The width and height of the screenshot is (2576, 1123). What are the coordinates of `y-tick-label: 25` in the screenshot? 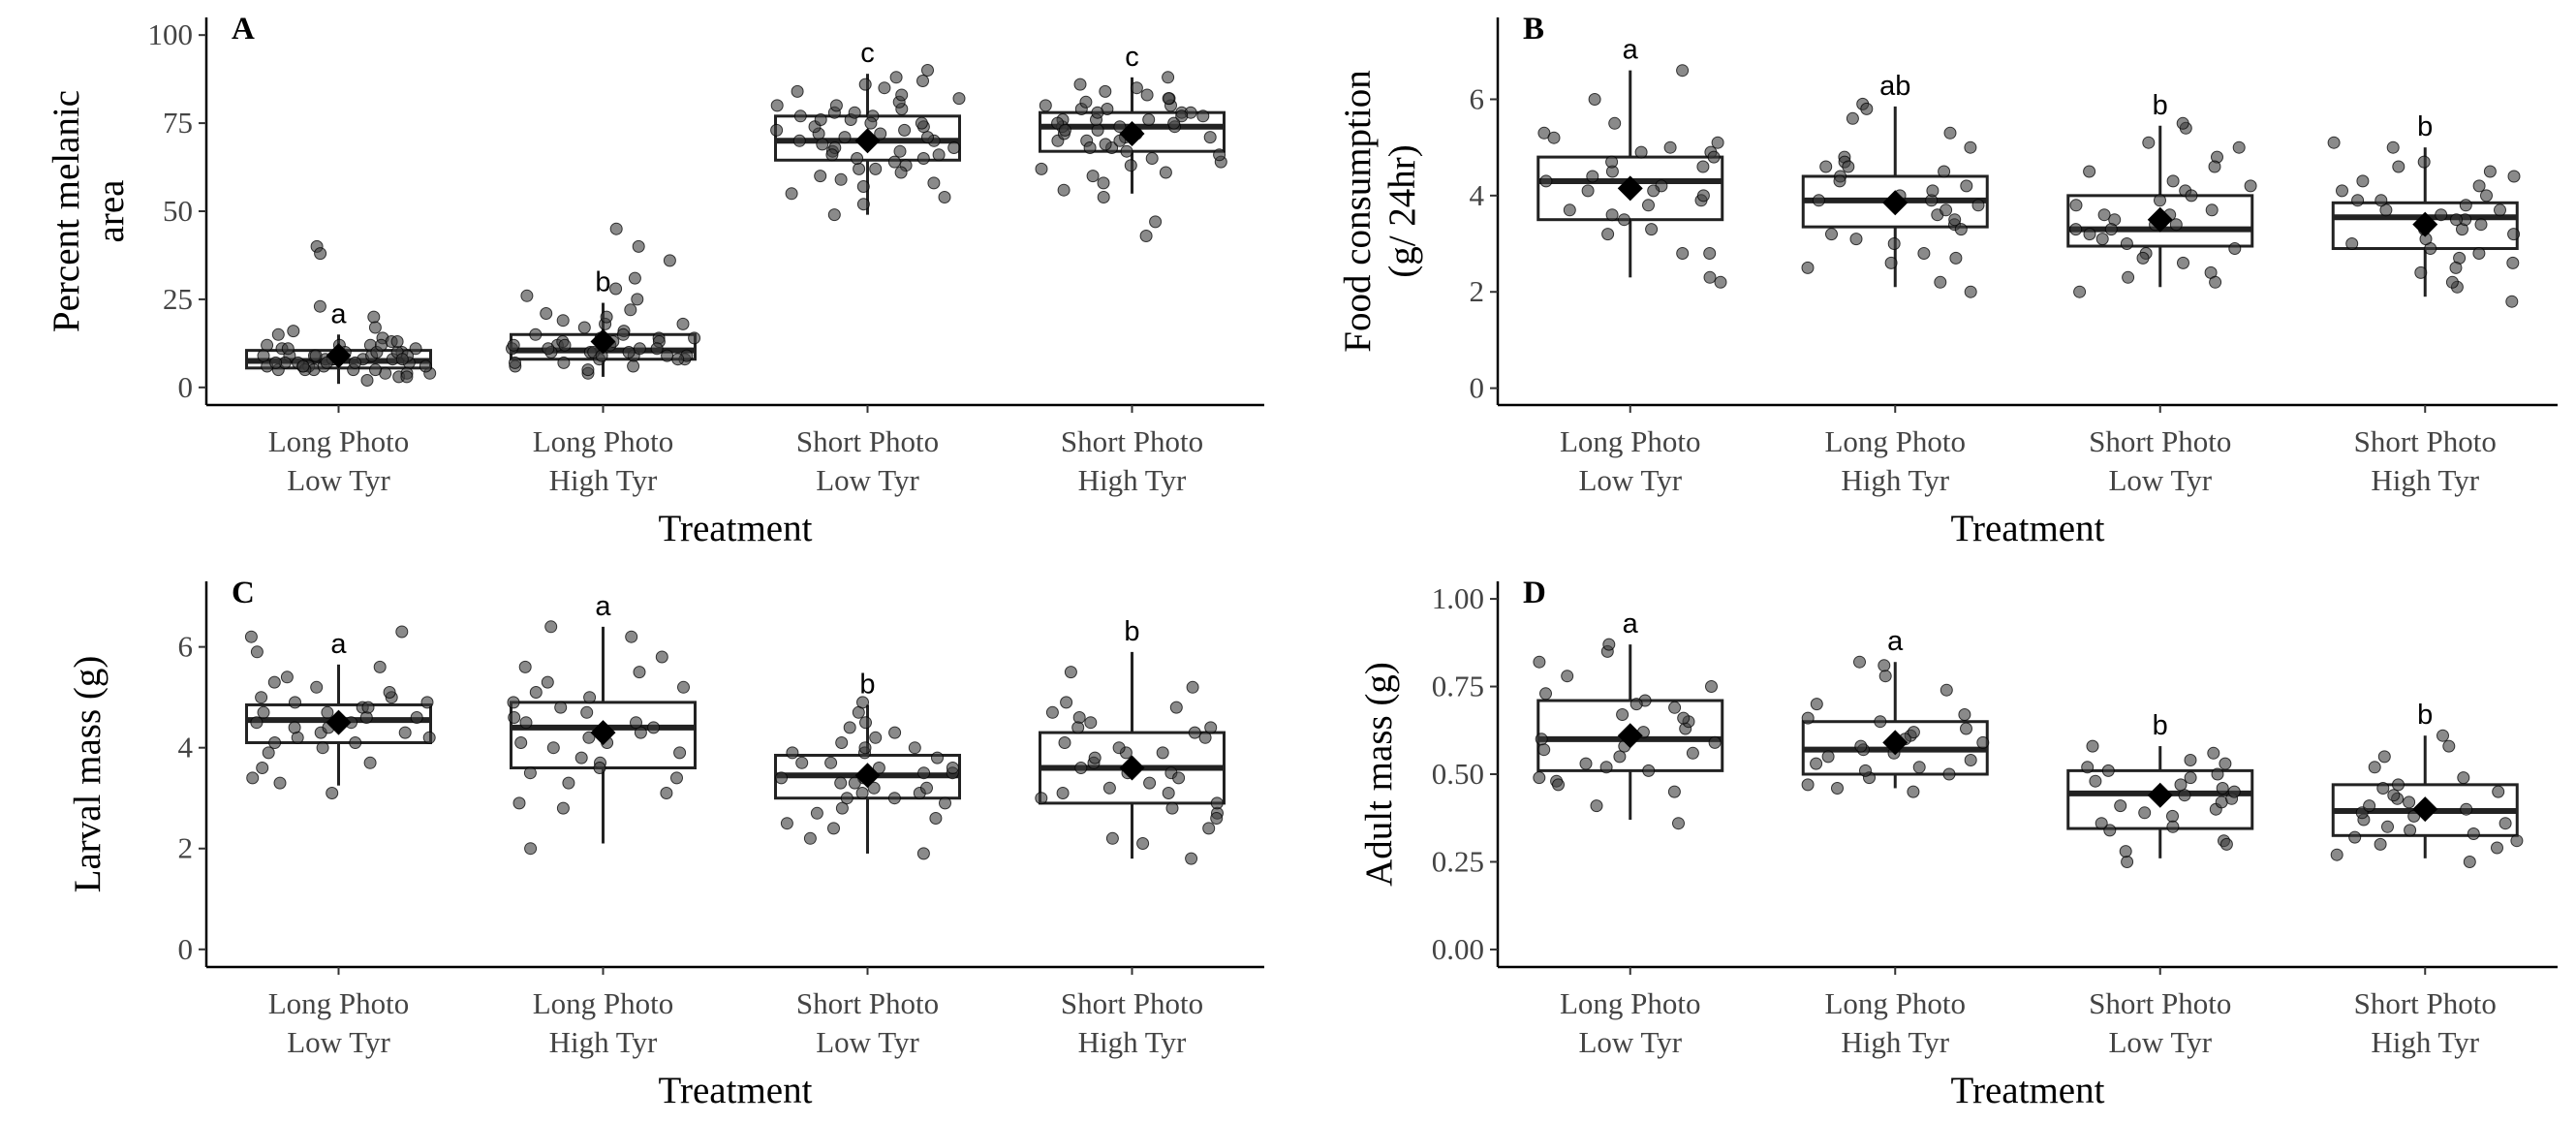 It's located at (178, 299).